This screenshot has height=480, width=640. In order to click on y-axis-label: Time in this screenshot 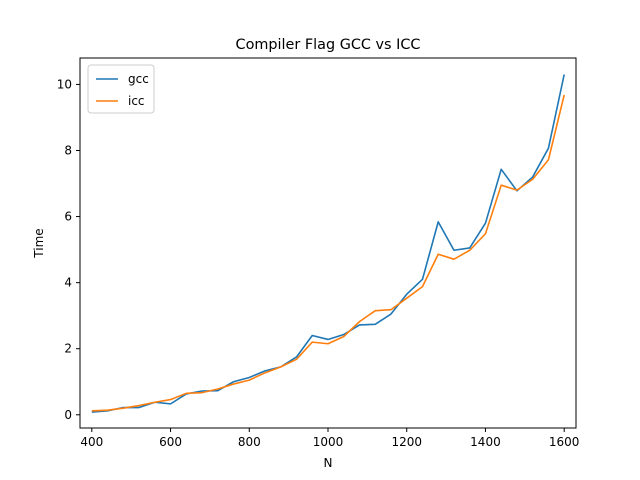, I will do `click(39, 243)`.